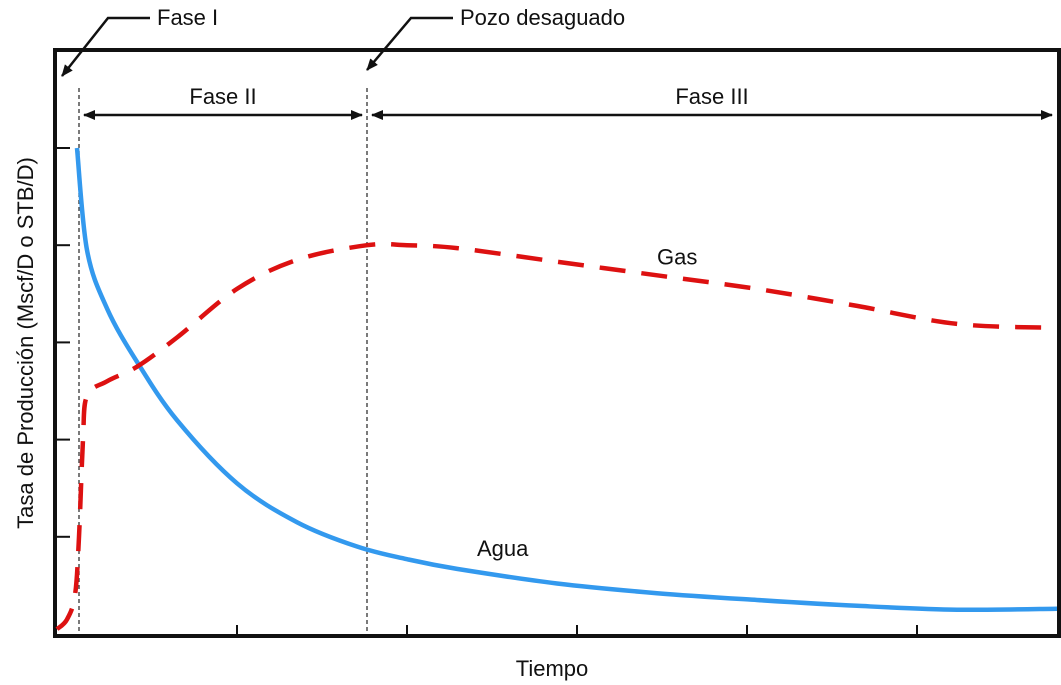 This screenshot has height=685, width=1061. Describe the element at coordinates (552, 668) in the screenshot. I see `x-axis-label: Tiempo` at that location.